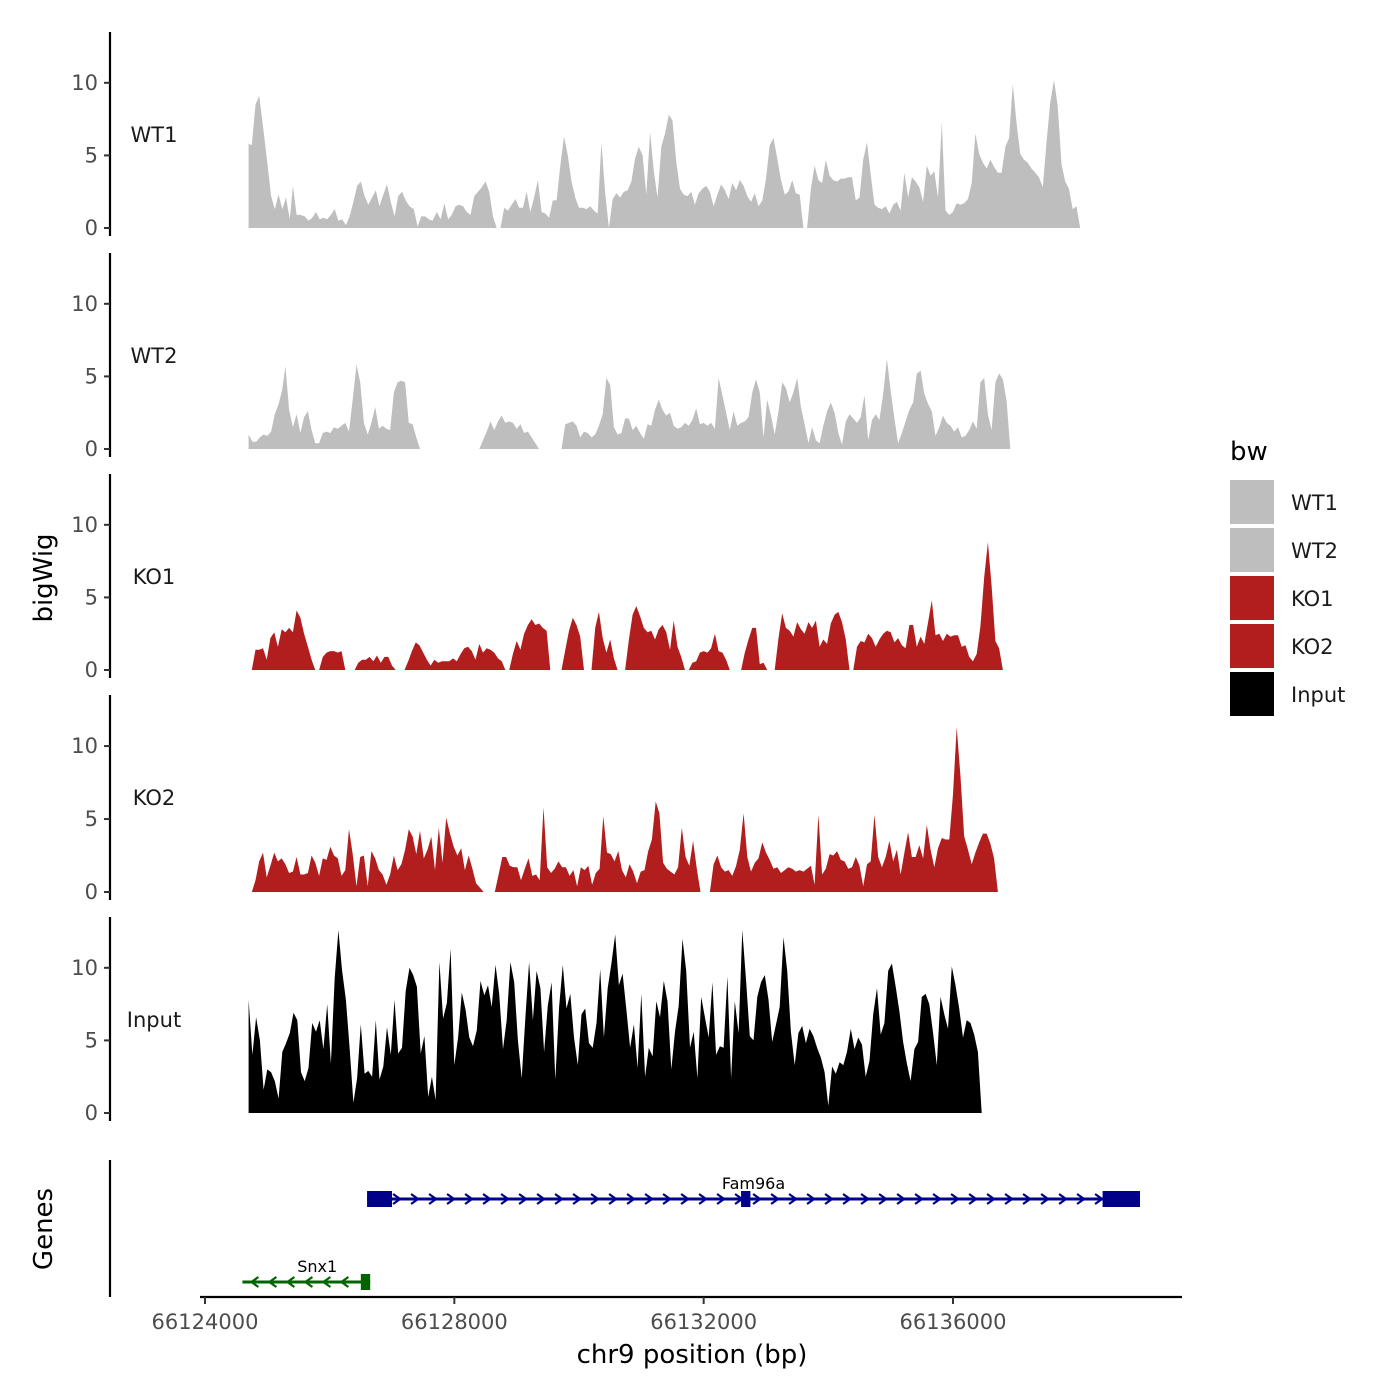 The image size is (1400, 1400). Describe the element at coordinates (541, 357) in the screenshot. I see `track-wt2: 0 5 10 WT2` at that location.